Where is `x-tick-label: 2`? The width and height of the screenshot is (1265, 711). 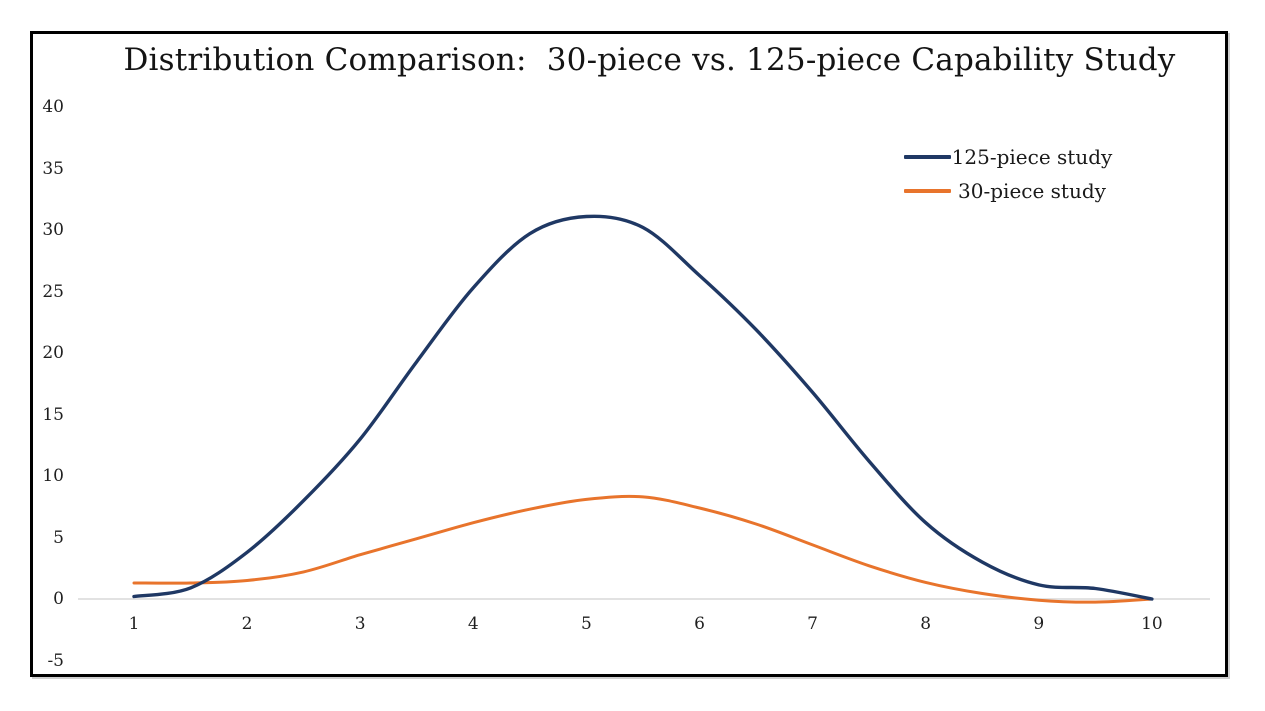
x-tick-label: 2 is located at coordinates (247, 624).